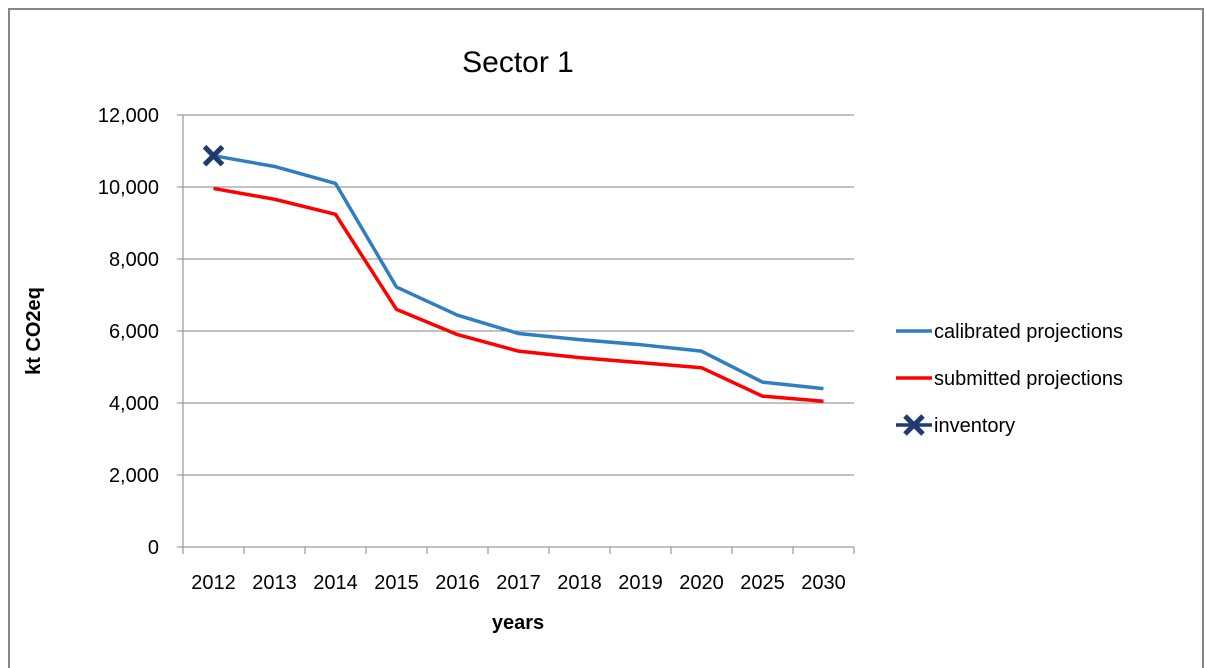 This screenshot has width=1206, height=668. What do you see at coordinates (34, 331) in the screenshot?
I see `y-axis-label: kt CO2eq` at bounding box center [34, 331].